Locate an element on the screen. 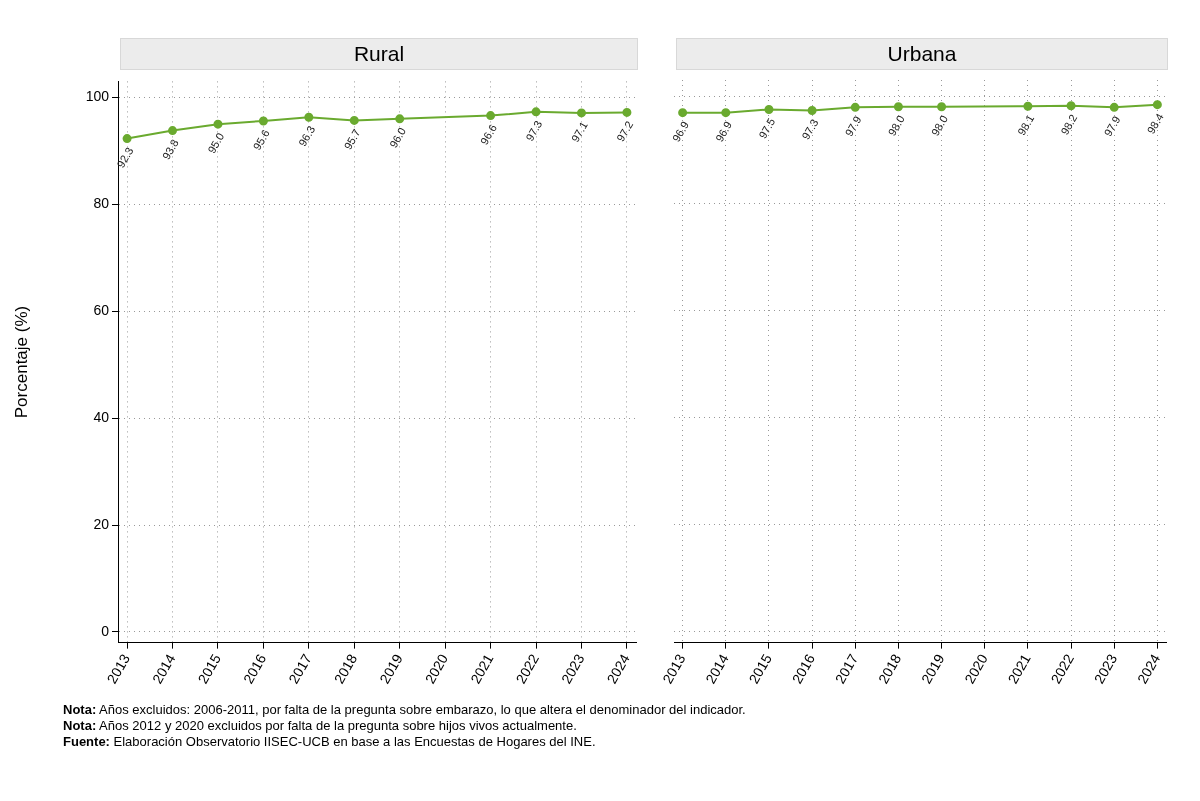 The image size is (1200, 801). chart-title: Rural is located at coordinates (379, 54).